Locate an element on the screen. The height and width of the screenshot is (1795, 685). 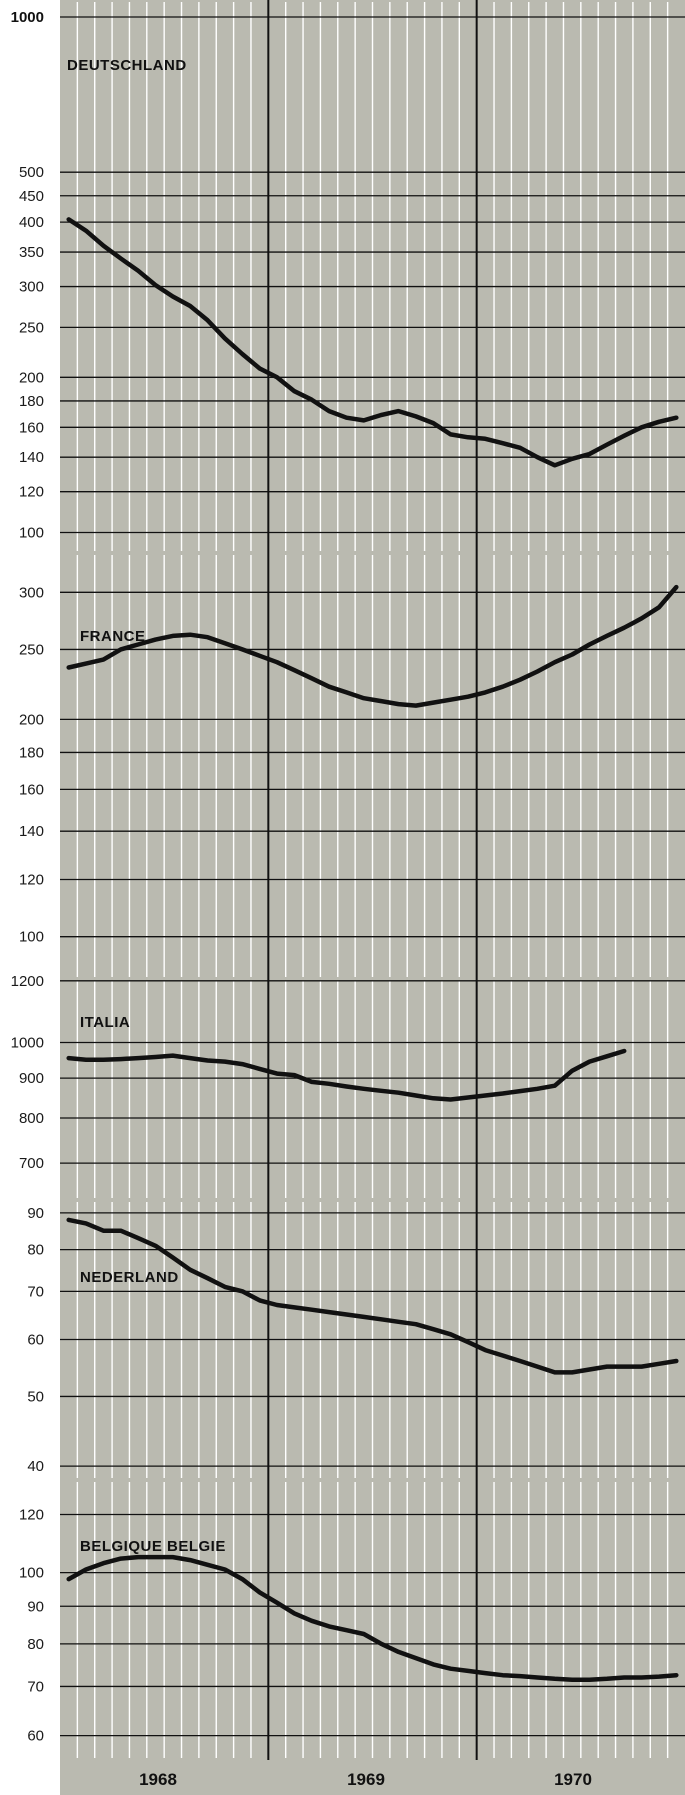
y-tick-label: 800 is located at coordinates (31, 1118).